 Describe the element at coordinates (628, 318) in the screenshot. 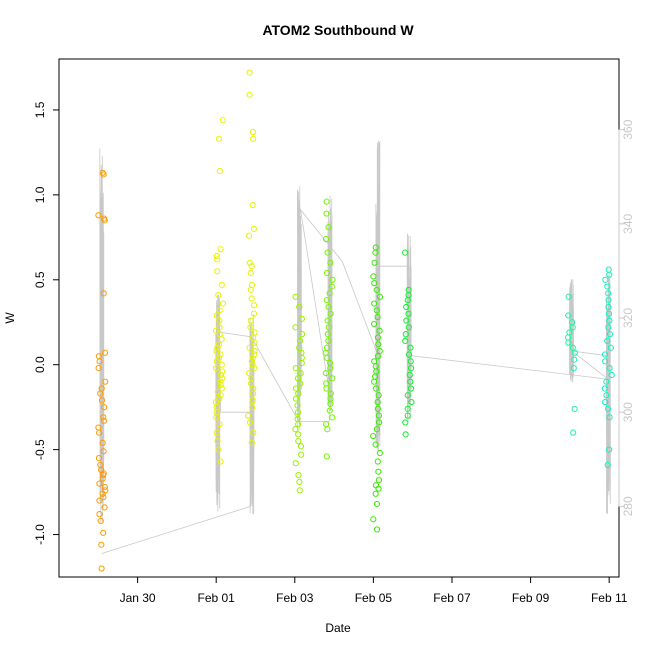

I see `y2-tick-label-2: 320` at that location.